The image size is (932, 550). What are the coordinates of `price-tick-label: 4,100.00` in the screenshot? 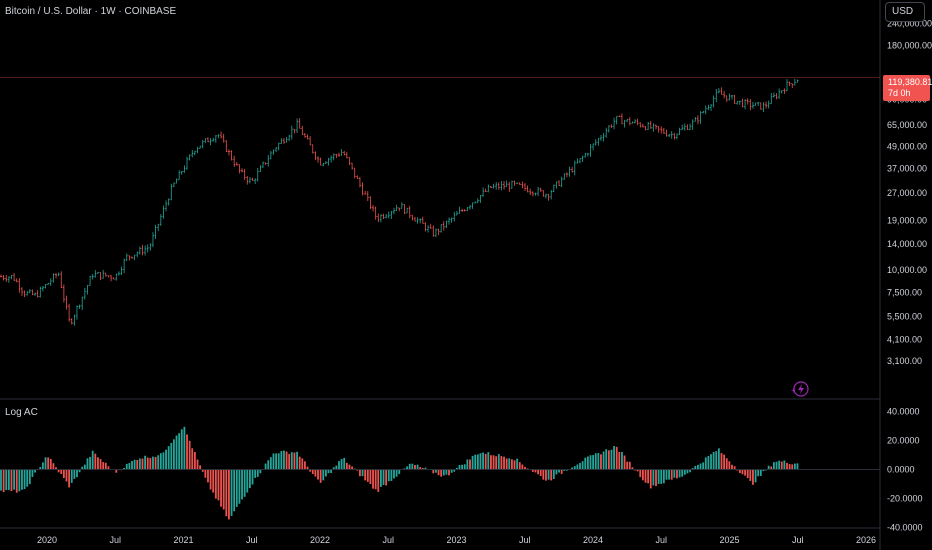 It's located at (904, 339).